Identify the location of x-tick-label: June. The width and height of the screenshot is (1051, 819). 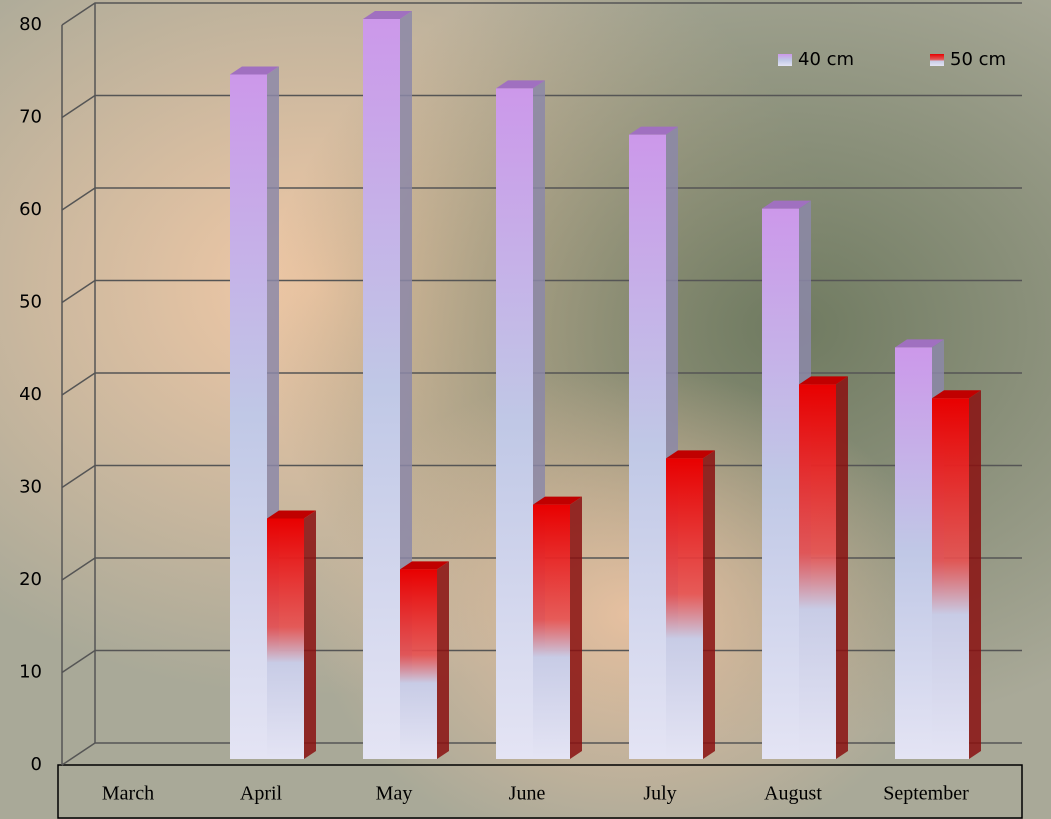
(527, 794).